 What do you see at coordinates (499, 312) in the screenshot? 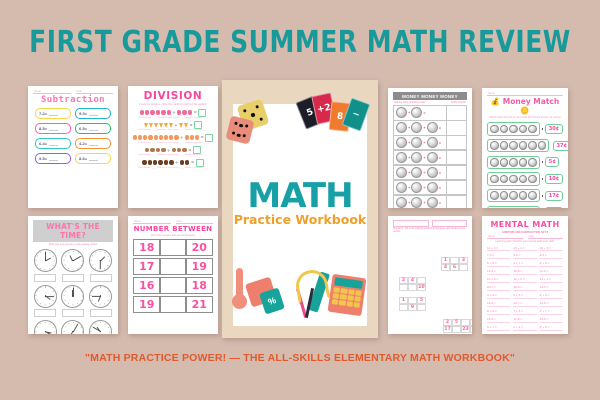
I see `mental-math-problem: 8 + 8 =` at bounding box center [499, 312].